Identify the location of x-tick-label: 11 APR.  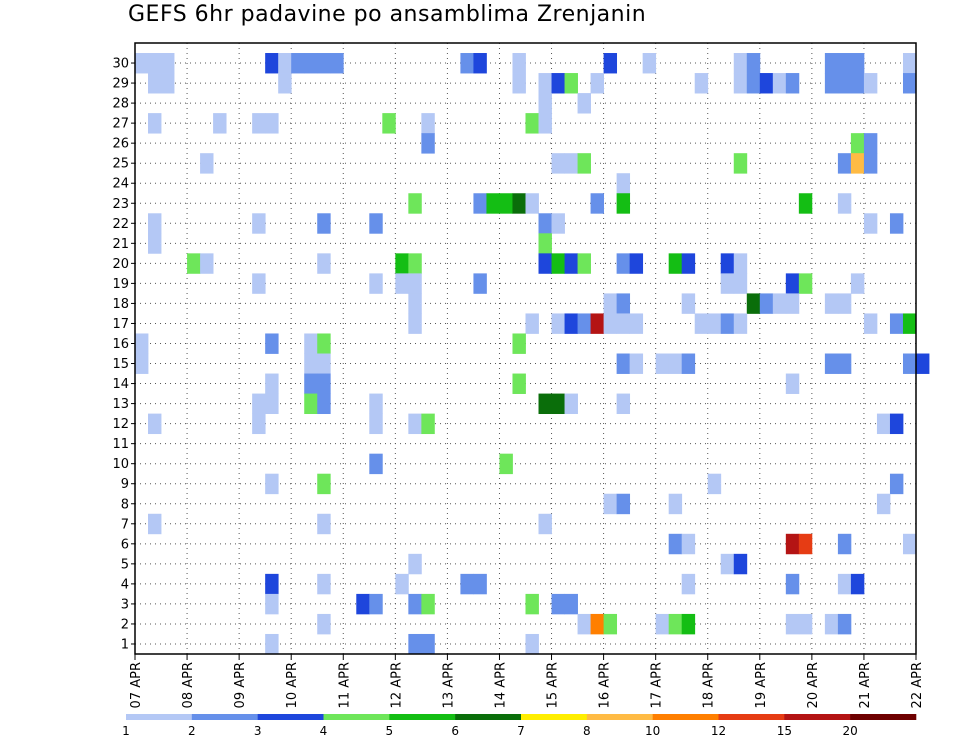
(344, 685).